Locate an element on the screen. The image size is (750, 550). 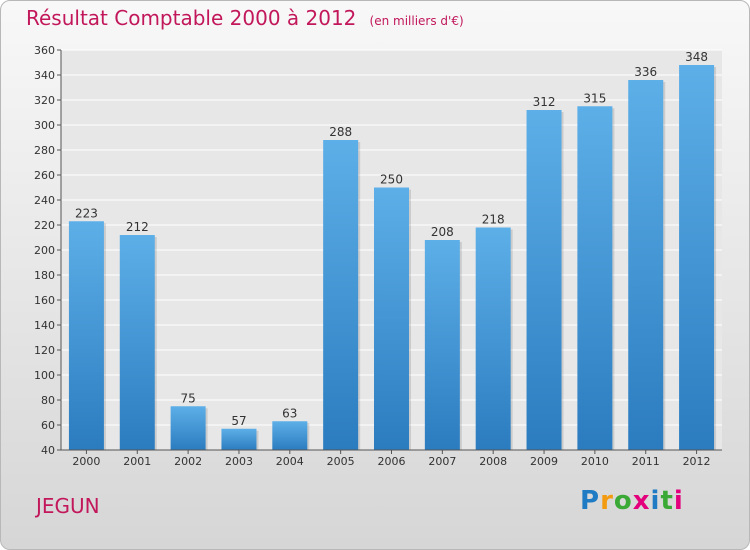
logo-letter: r is located at coordinates (607, 501).